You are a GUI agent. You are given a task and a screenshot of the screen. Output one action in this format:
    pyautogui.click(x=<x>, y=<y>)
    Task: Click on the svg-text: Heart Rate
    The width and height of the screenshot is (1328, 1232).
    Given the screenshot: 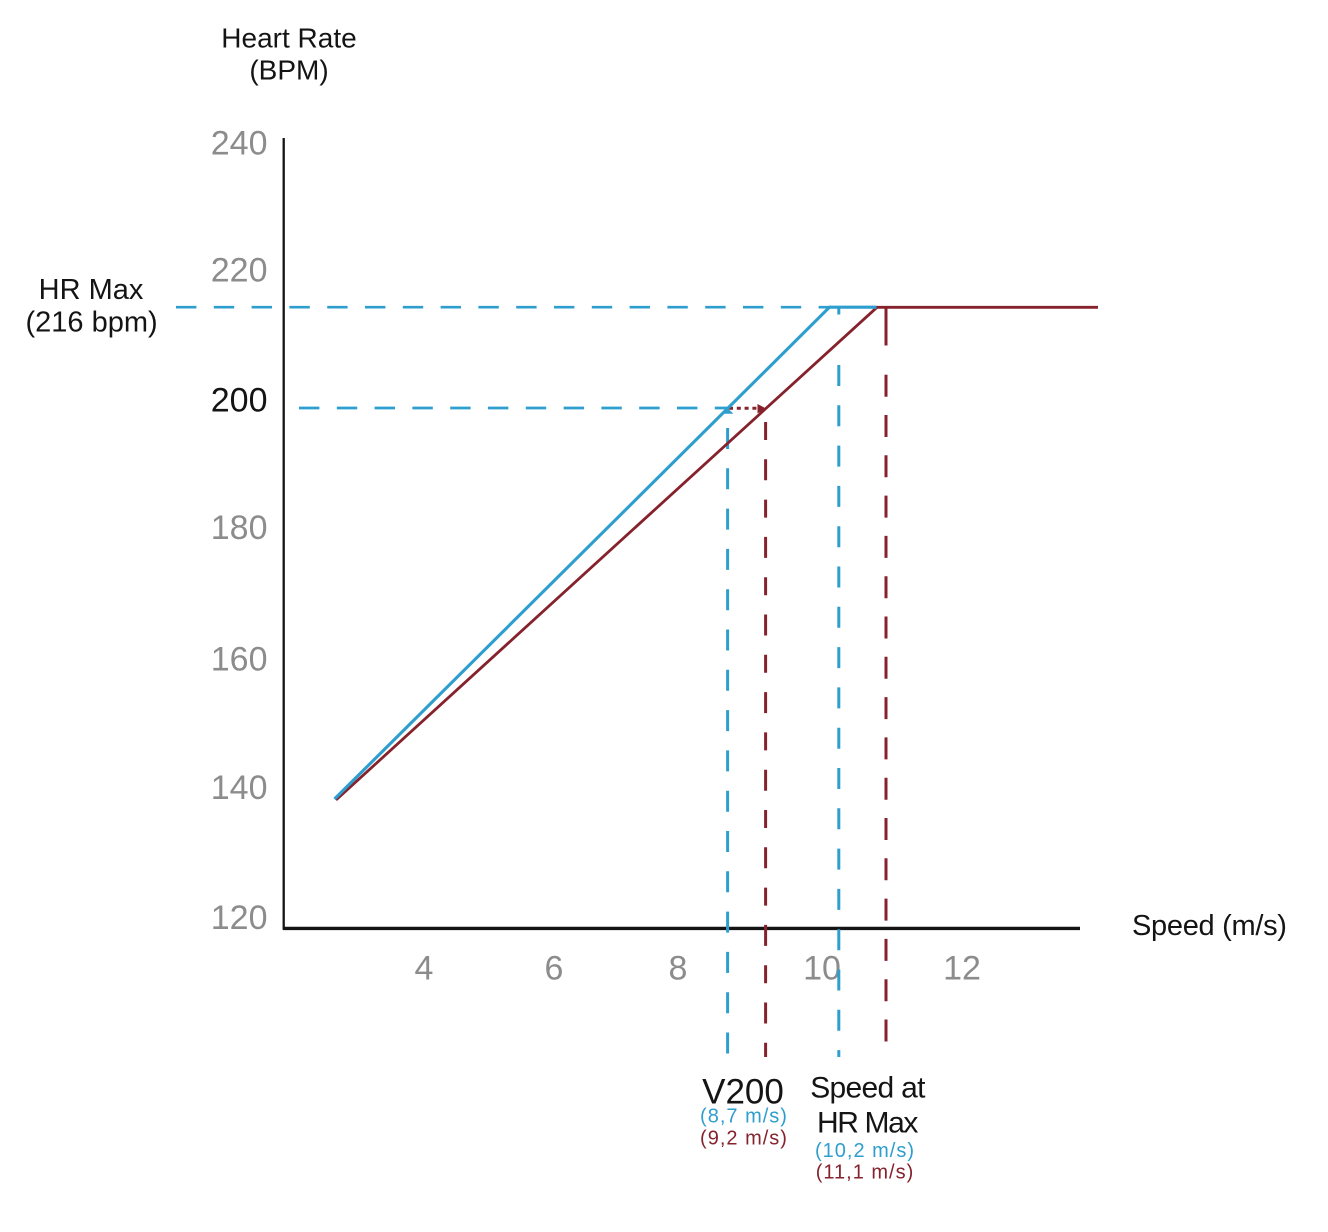 What is the action you would take?
    pyautogui.click(x=288, y=38)
    